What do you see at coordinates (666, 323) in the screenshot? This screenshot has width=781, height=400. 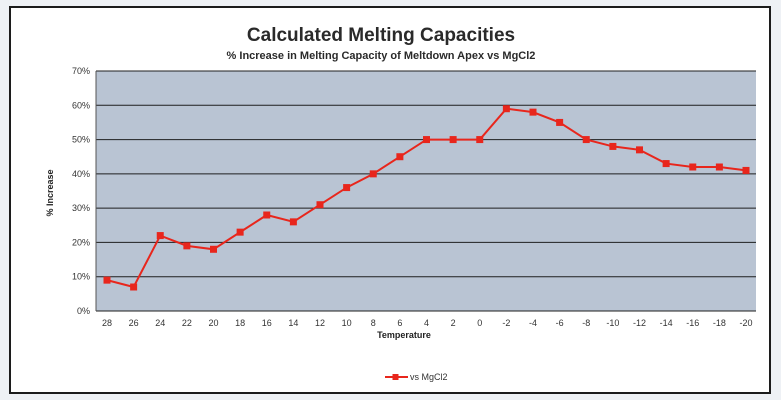 I see `x-tick-label: -14` at bounding box center [666, 323].